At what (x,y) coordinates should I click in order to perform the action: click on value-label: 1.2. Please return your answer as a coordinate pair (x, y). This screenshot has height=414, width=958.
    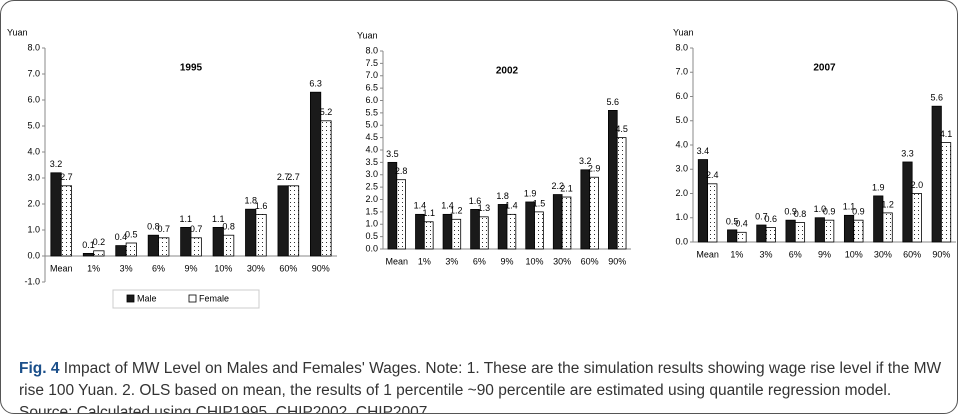
    Looking at the image, I should click on (887, 204).